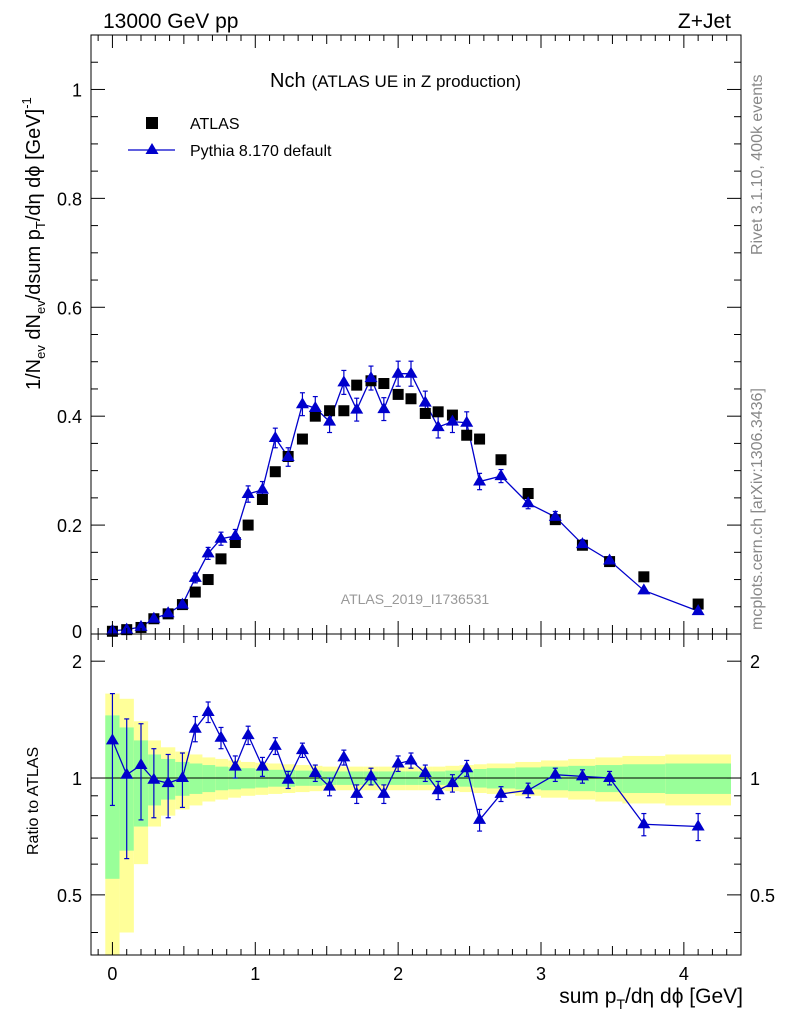 The height and width of the screenshot is (1024, 786). Describe the element at coordinates (230, 138) in the screenshot. I see `legend: ATLAS Pythia 8.170 default` at that location.